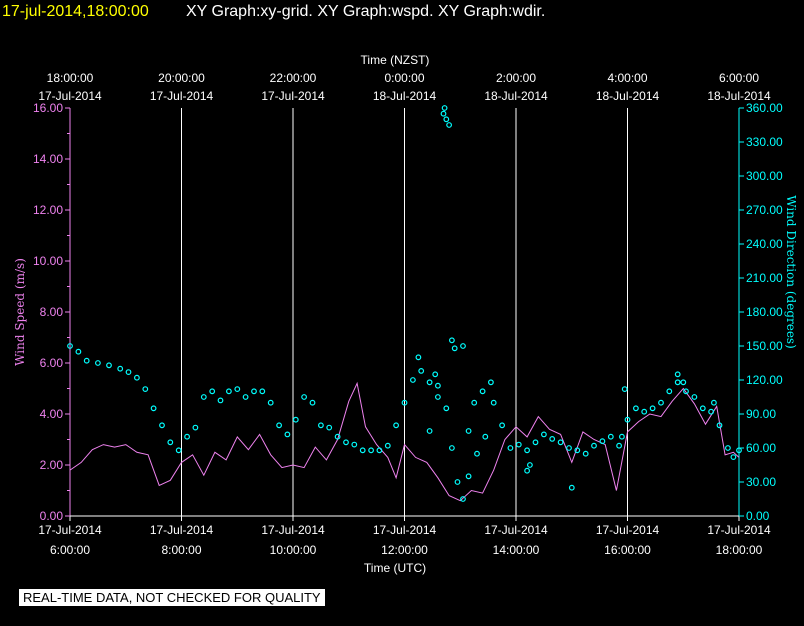  I want to click on right-axis-label: Wind Direction (degrees), so click(791, 272).